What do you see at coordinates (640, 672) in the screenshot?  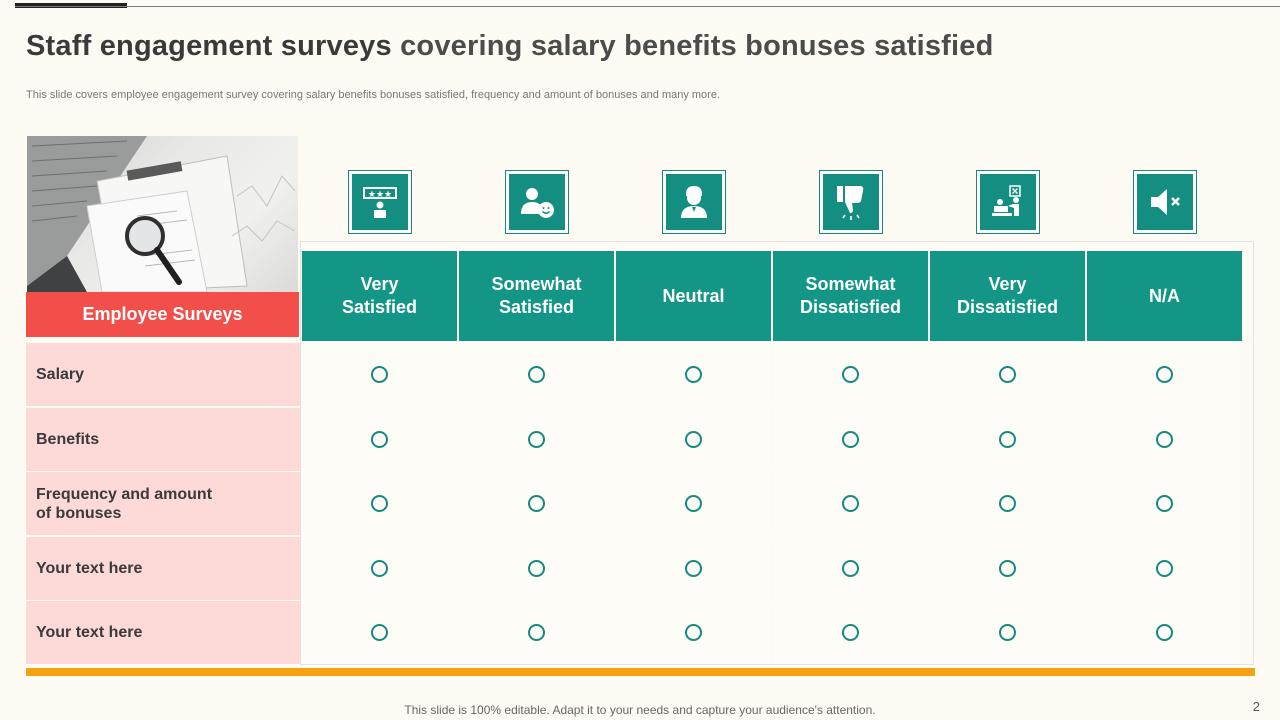 I see `bottom-accent-bar` at bounding box center [640, 672].